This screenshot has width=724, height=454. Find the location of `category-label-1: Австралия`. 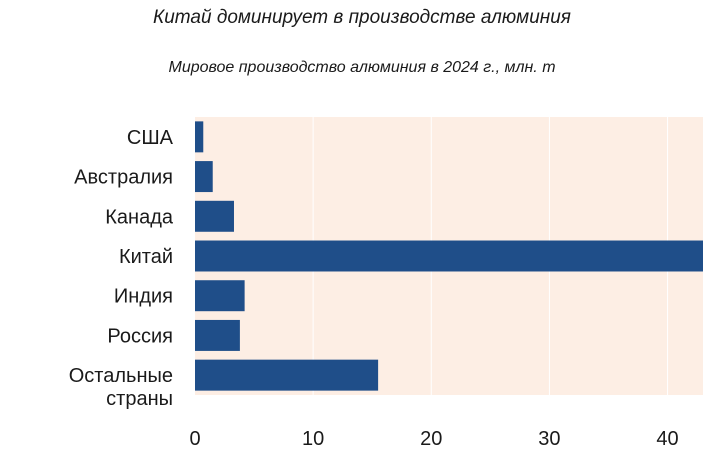

category-label-1: Австралия is located at coordinates (123, 178).